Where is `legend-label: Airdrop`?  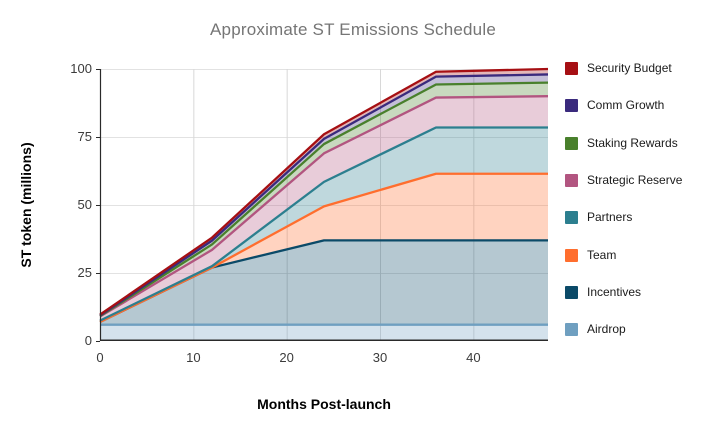
legend-label: Airdrop is located at coordinates (606, 329).